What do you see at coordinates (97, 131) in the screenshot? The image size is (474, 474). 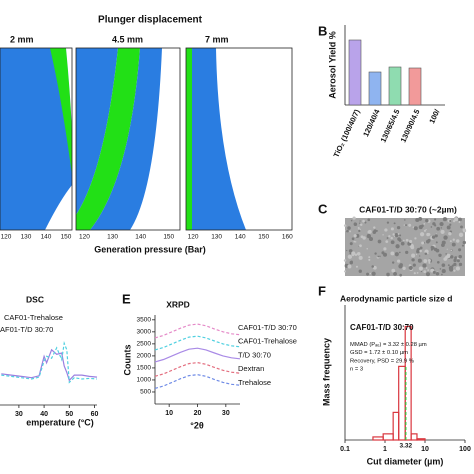 I see `region` at bounding box center [97, 131].